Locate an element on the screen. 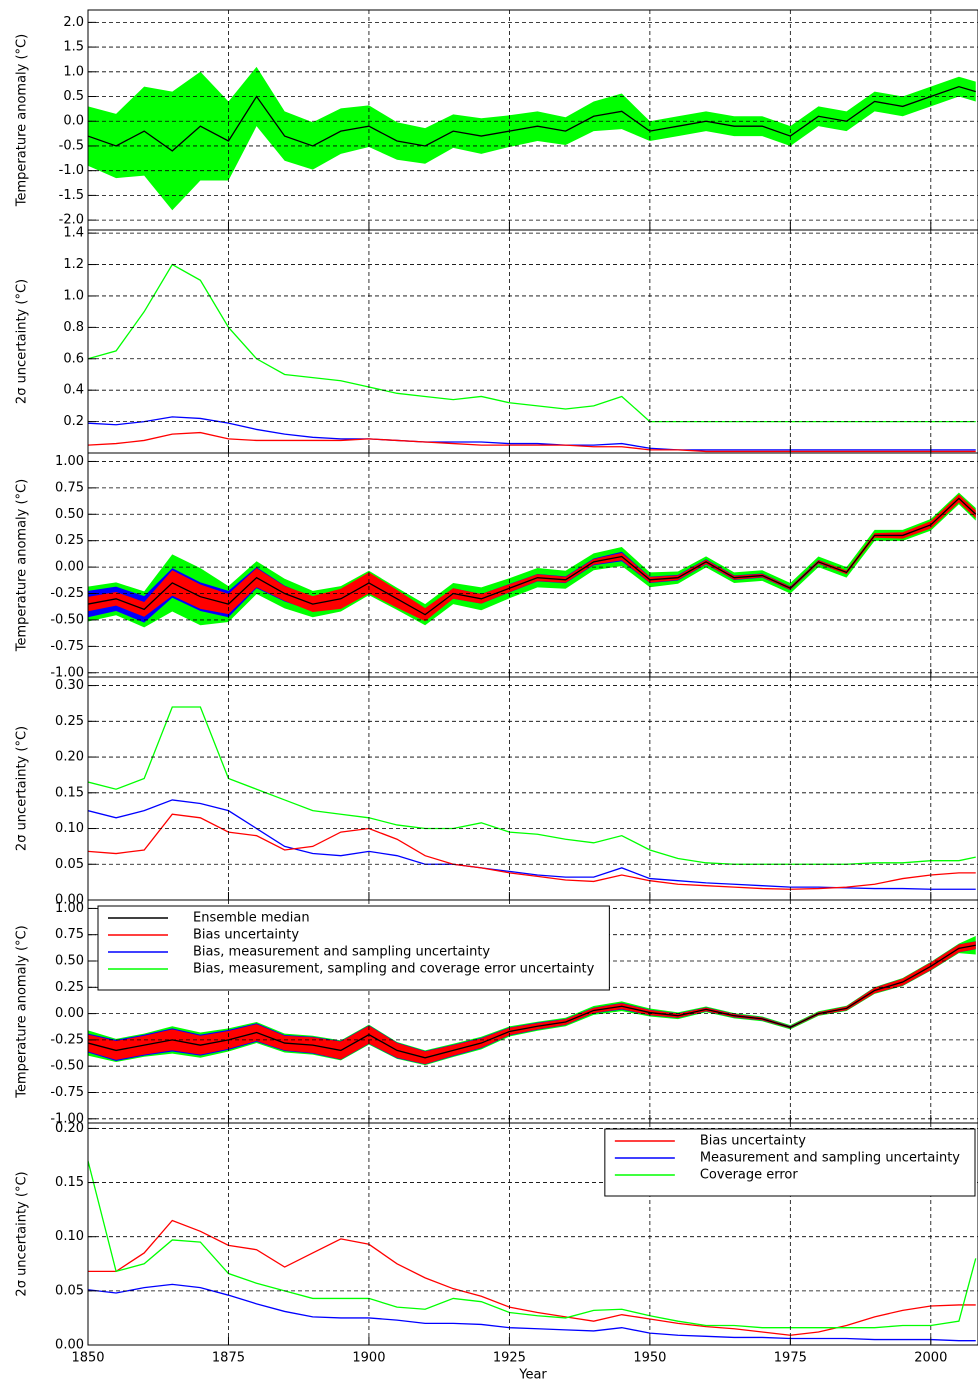 Image resolution: width=978 pixels, height=1391 pixels. y-tick-label: 0.0 is located at coordinates (73, 121).